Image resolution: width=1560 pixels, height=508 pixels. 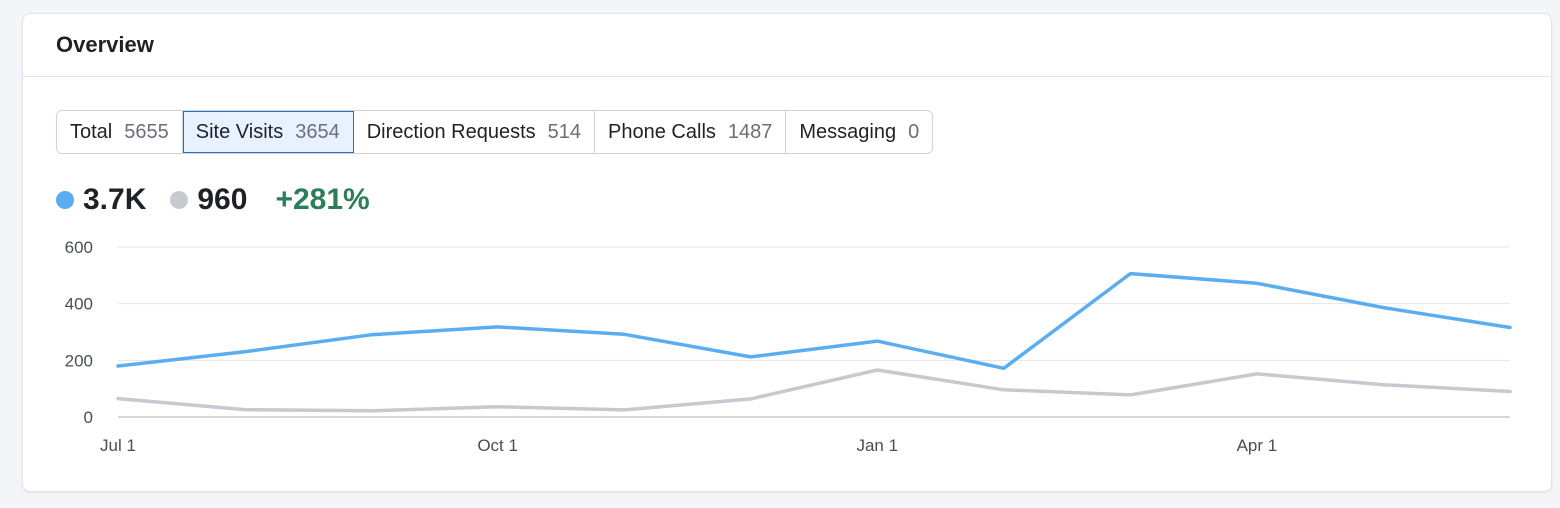 I want to click on tab-direction-requests: Direction Requests 514, so click(x=475, y=132).